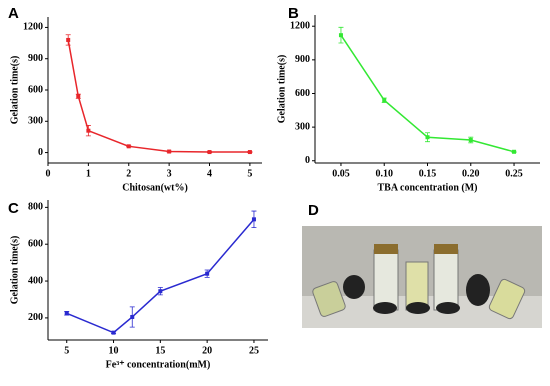  Describe the element at coordinates (35, 317) in the screenshot. I see `y-tick-label: 200` at that location.